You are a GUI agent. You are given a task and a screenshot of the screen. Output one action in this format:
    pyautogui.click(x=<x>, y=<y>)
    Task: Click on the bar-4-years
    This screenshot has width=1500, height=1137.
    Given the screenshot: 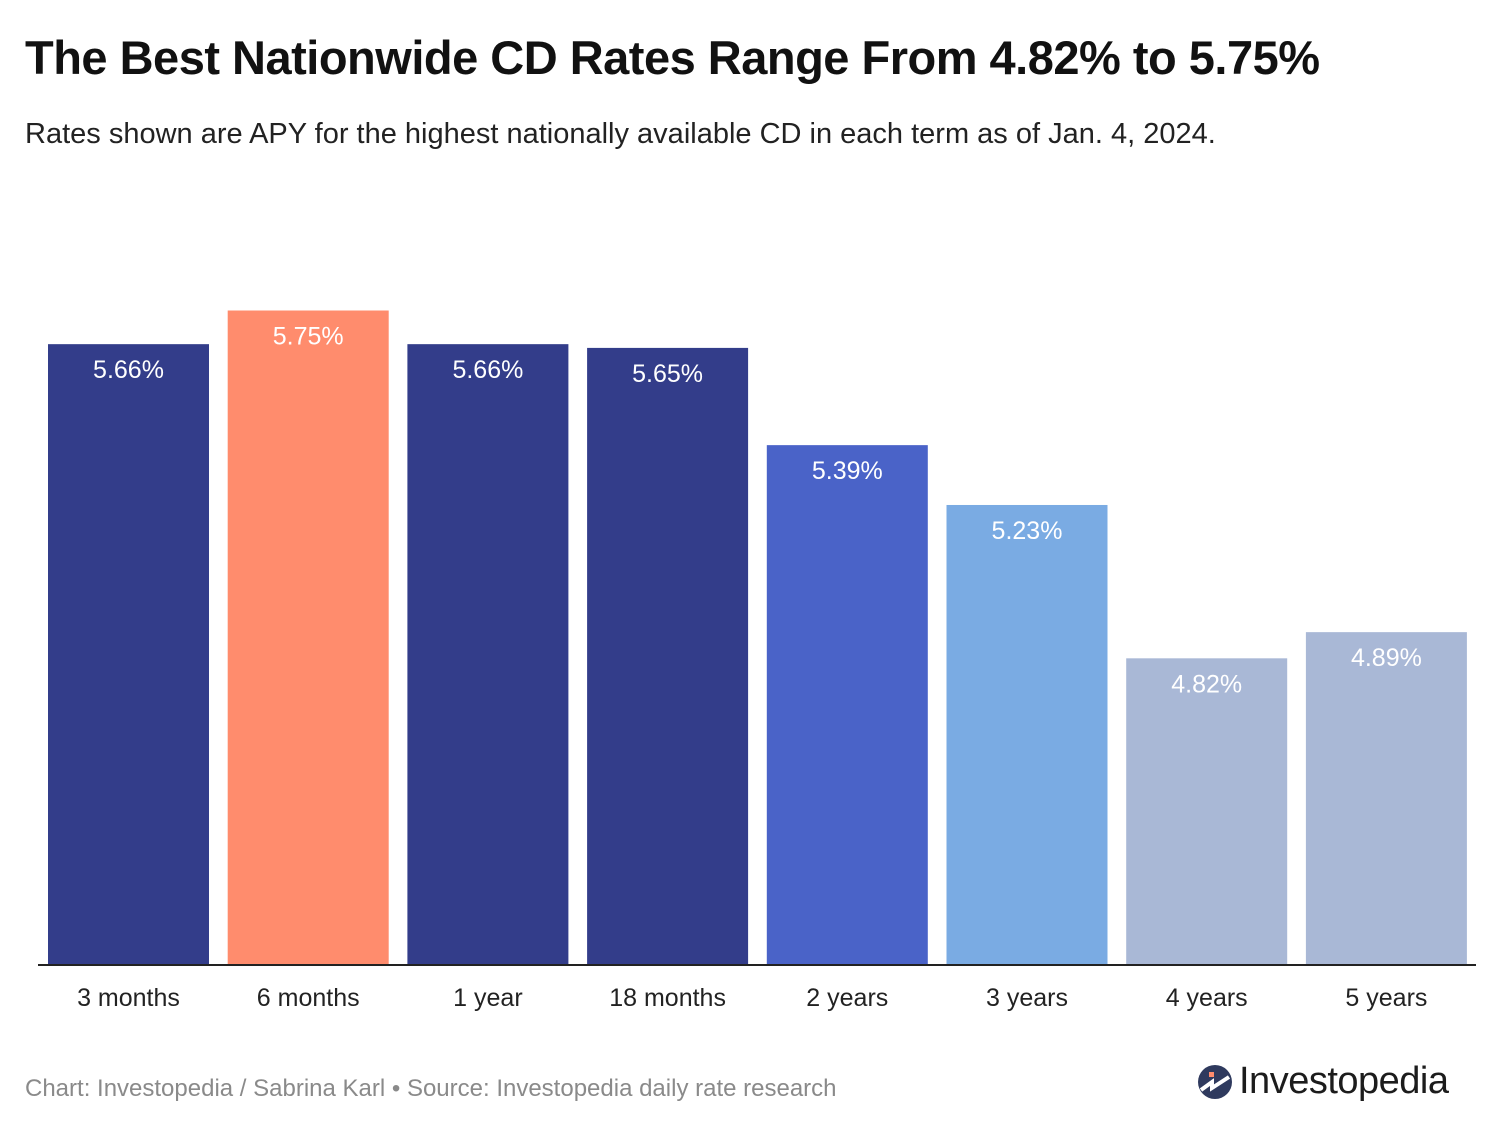 What is the action you would take?
    pyautogui.click(x=1207, y=811)
    